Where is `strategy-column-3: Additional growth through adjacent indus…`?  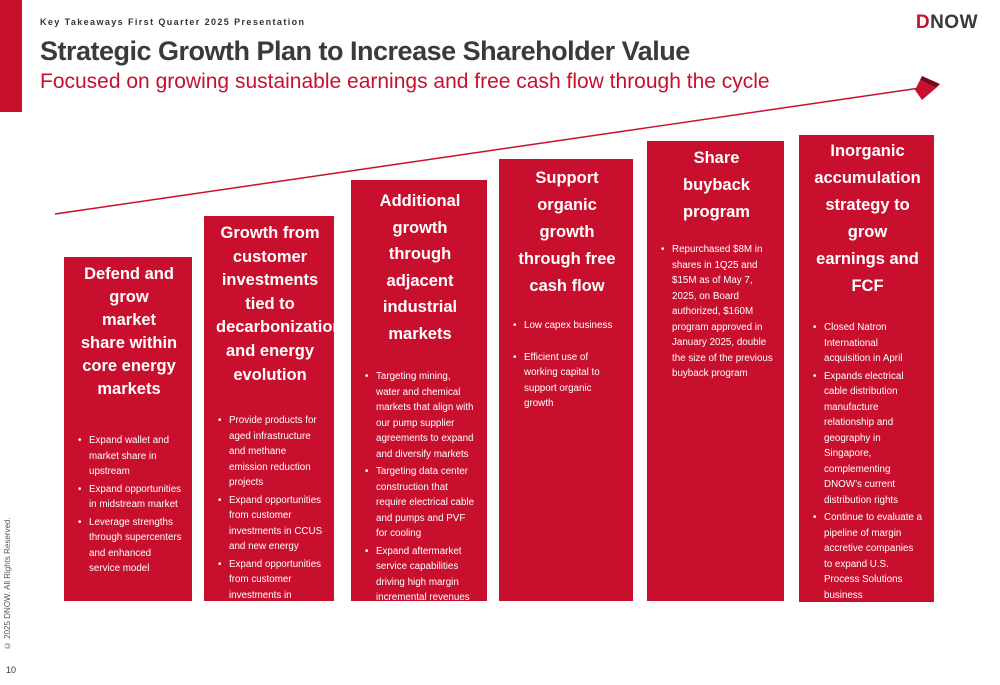
strategy-column-3: Additional growth through adjacent indus… is located at coordinates (419, 391).